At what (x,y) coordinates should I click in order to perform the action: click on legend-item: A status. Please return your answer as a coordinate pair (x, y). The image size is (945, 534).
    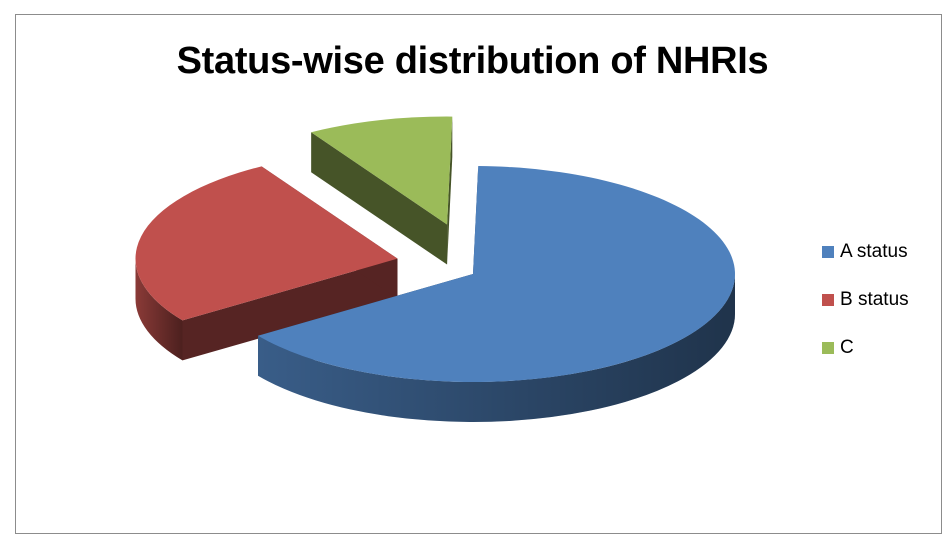
    Looking at the image, I should click on (865, 252).